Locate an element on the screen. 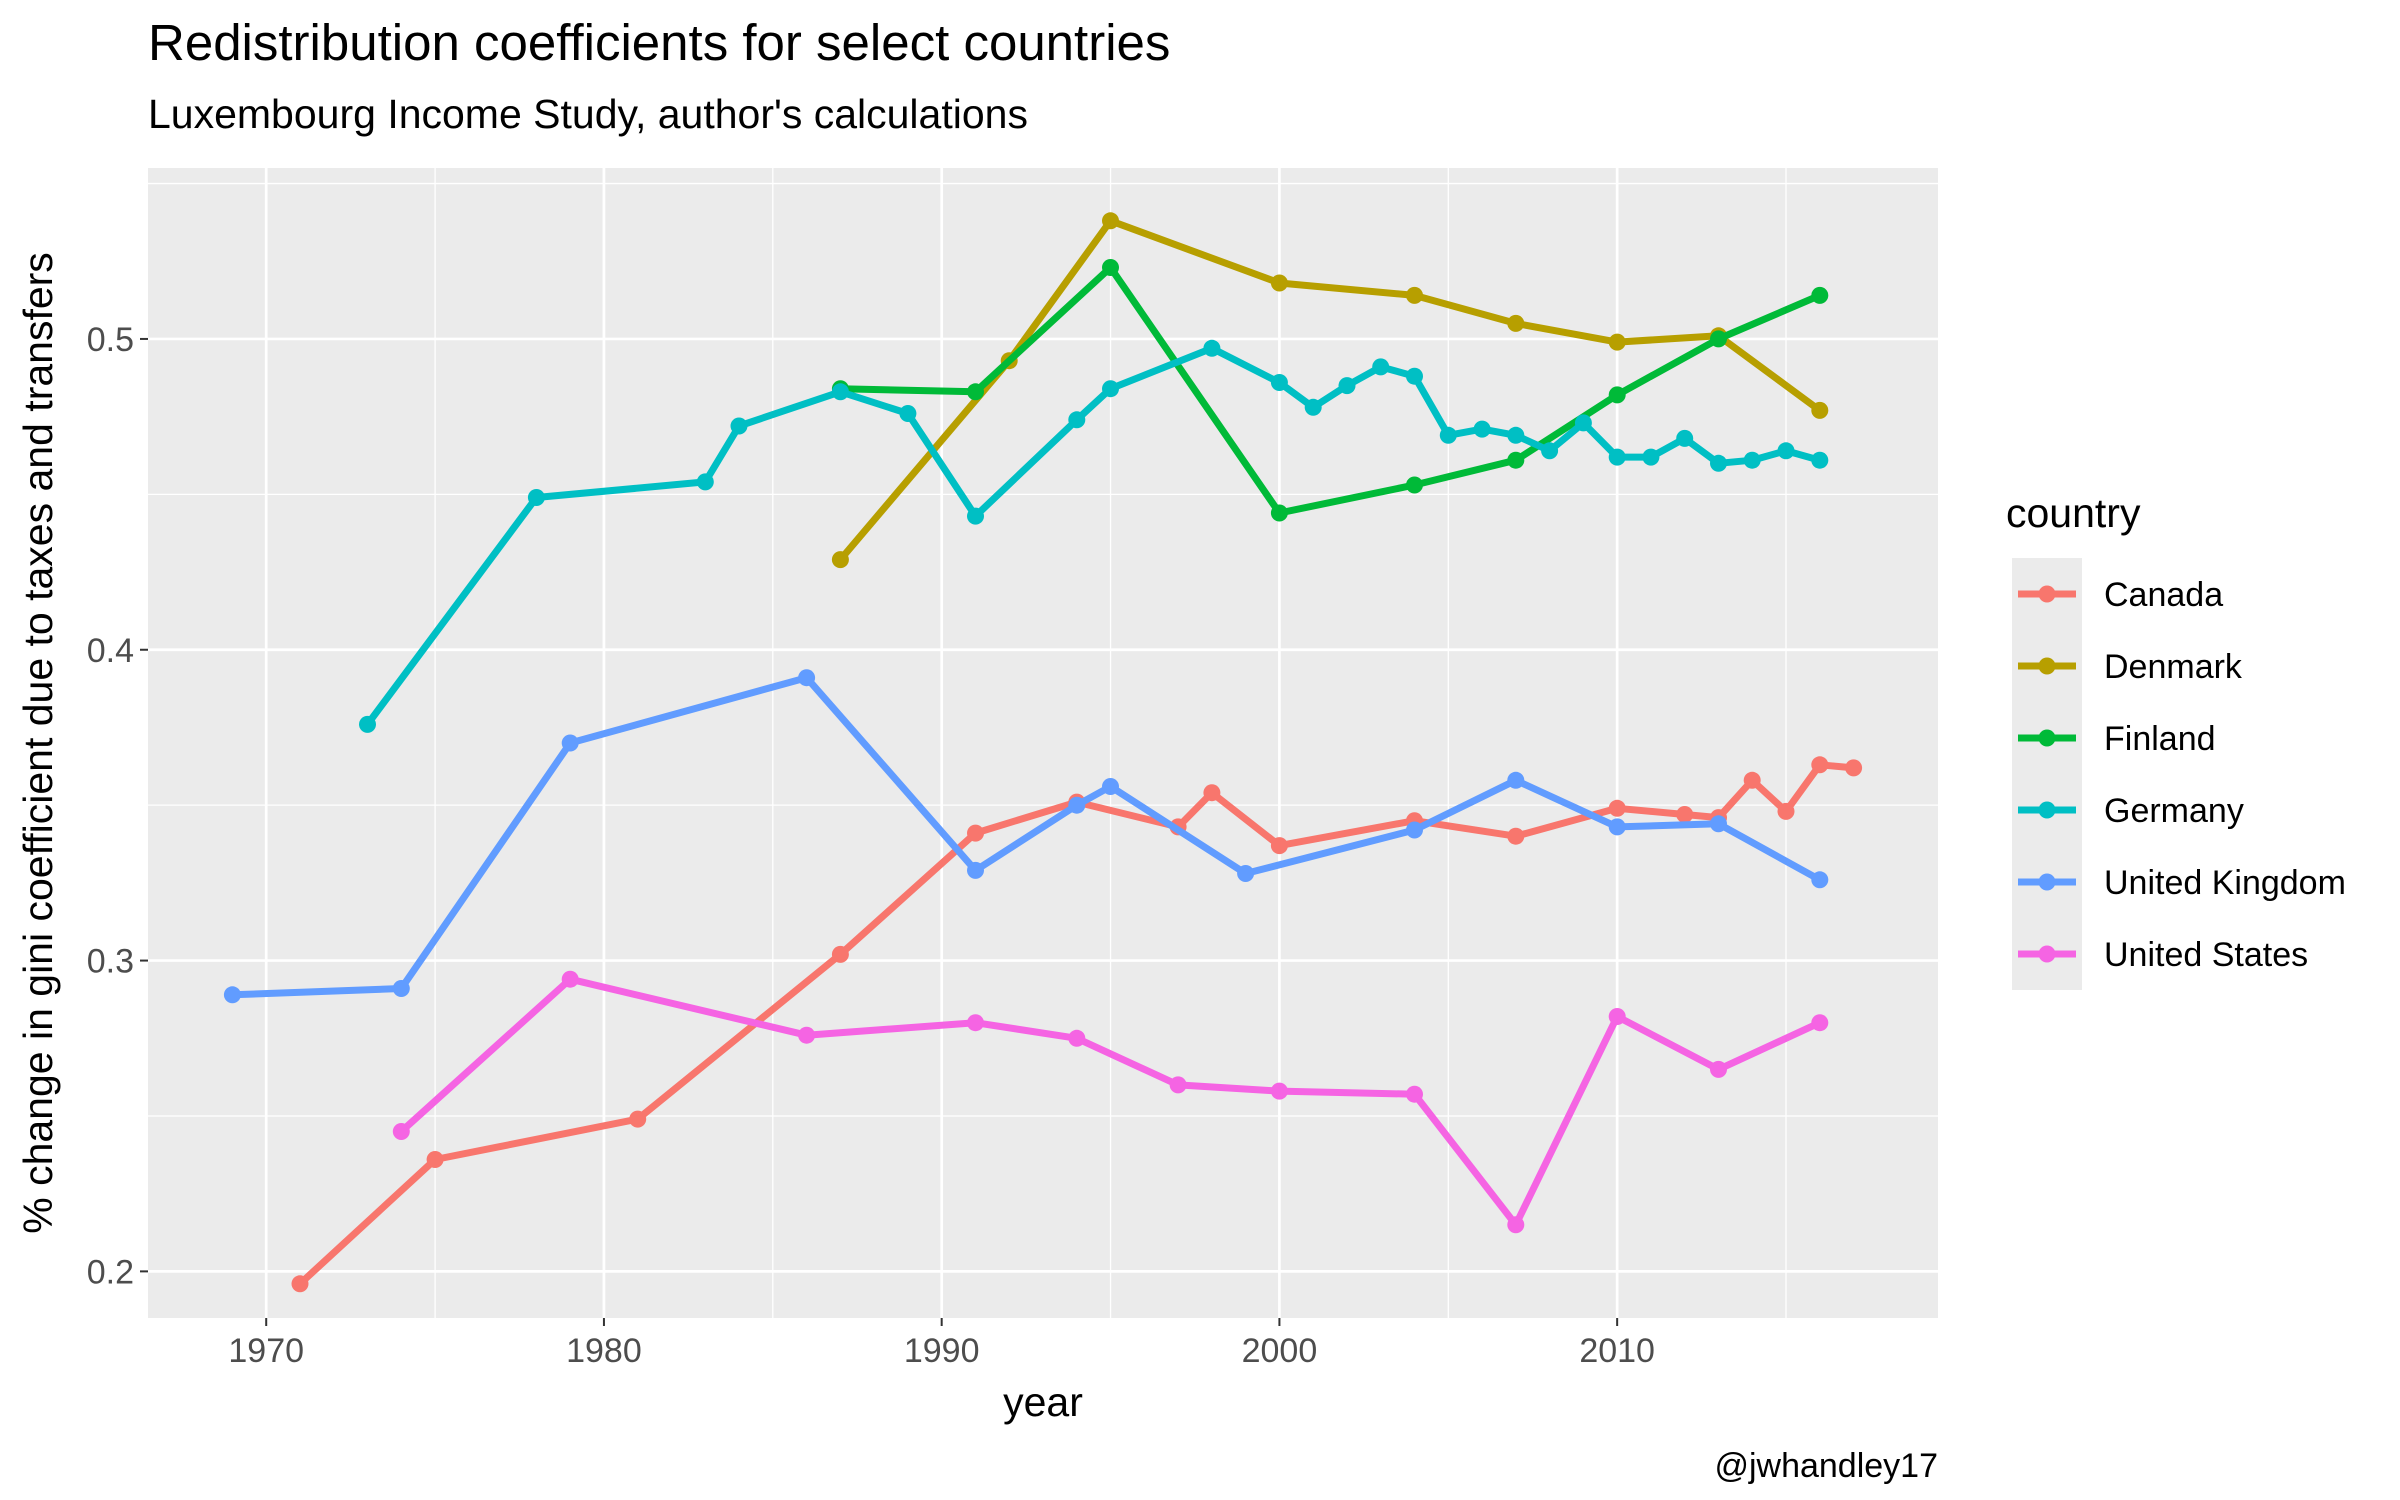  legend-item-united-states: United States is located at coordinates (2160, 954).